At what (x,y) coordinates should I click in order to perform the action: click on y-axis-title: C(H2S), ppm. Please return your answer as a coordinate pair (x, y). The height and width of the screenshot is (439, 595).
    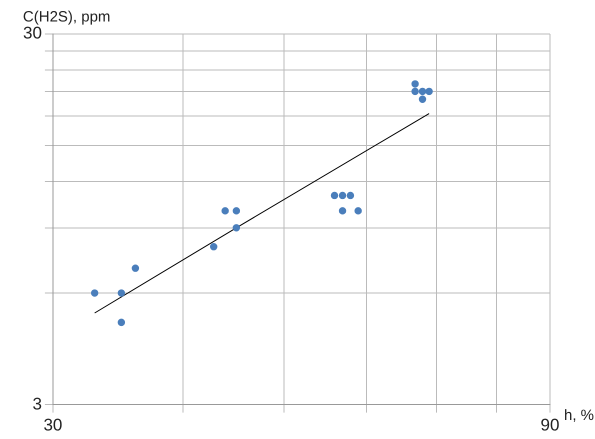
    Looking at the image, I should click on (66, 17).